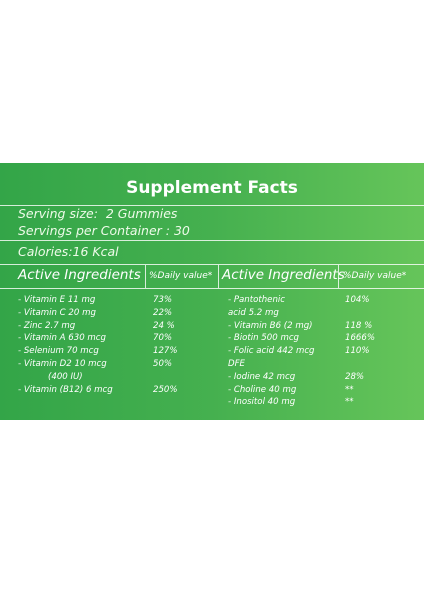 Image resolution: width=424 pixels, height=600 pixels. Describe the element at coordinates (270, 325) in the screenshot. I see `ingredient-name: - Vitamin B6 (2 mg)` at that location.